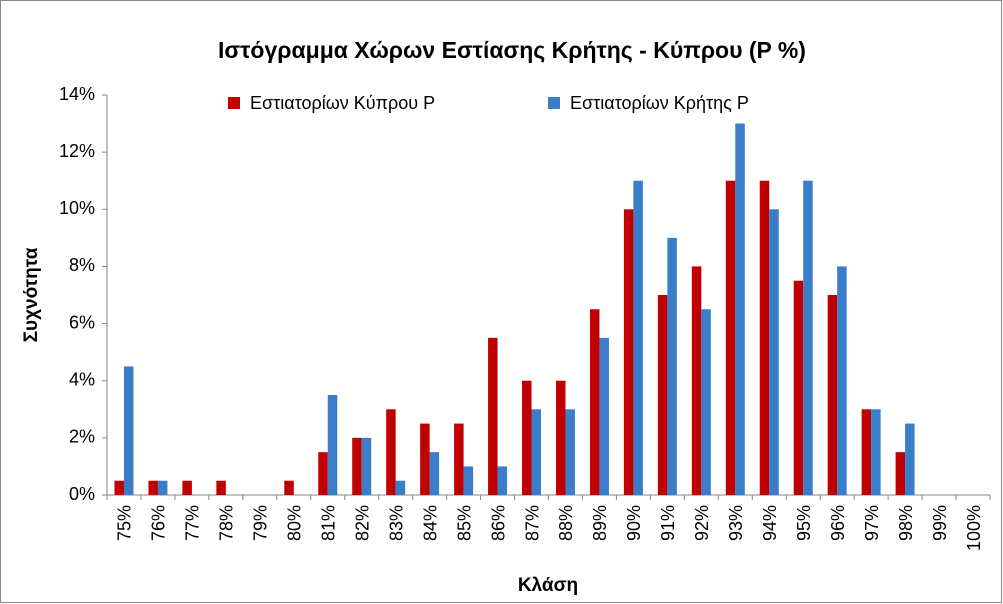 This screenshot has height=604, width=1003. I want to click on x-tick-label: 75%, so click(125, 523).